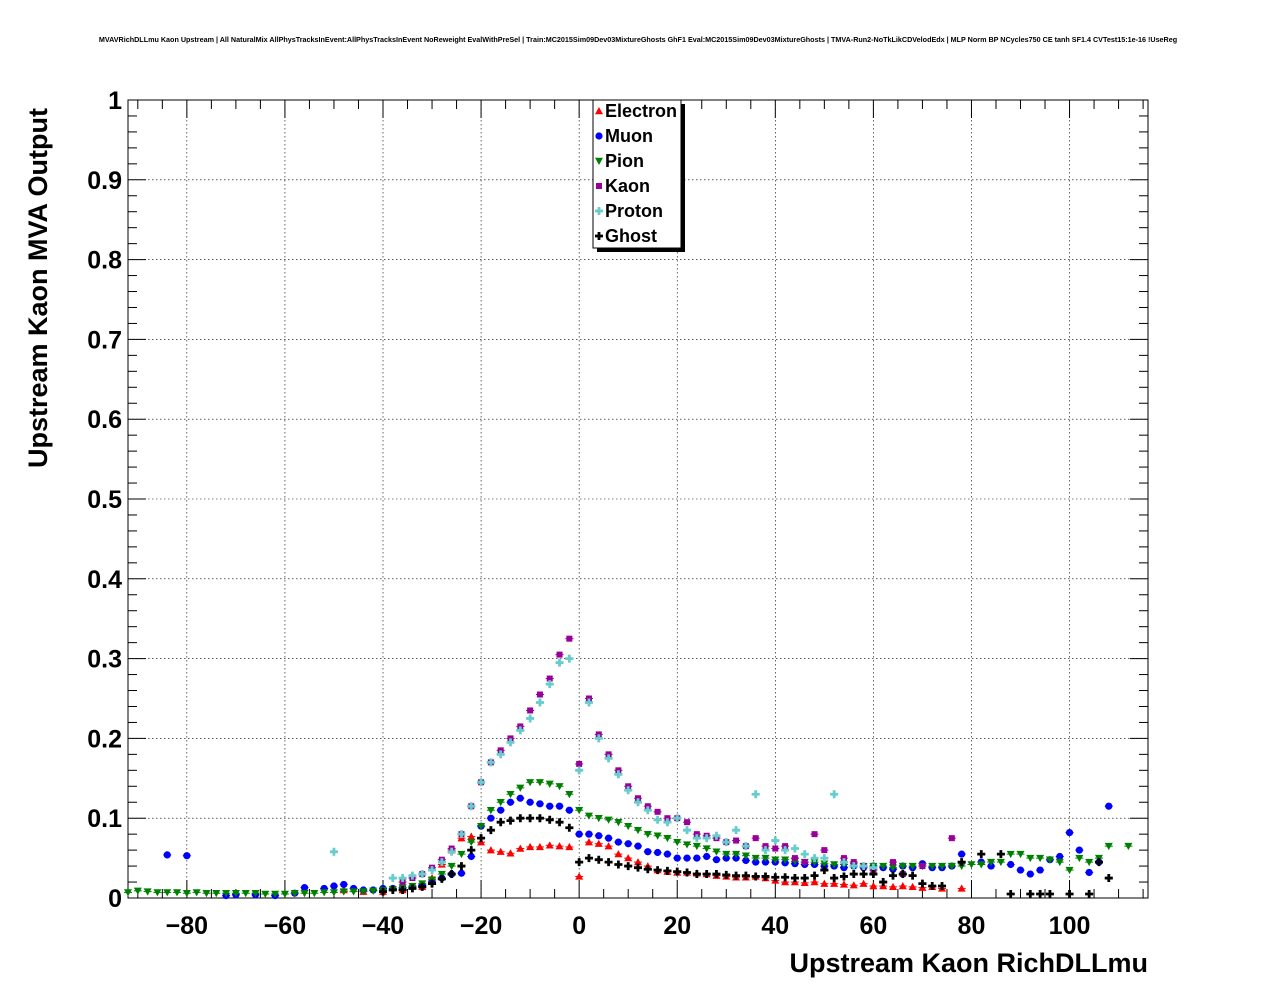  Describe the element at coordinates (628, 839) in the screenshot. I see `series-pion` at that location.